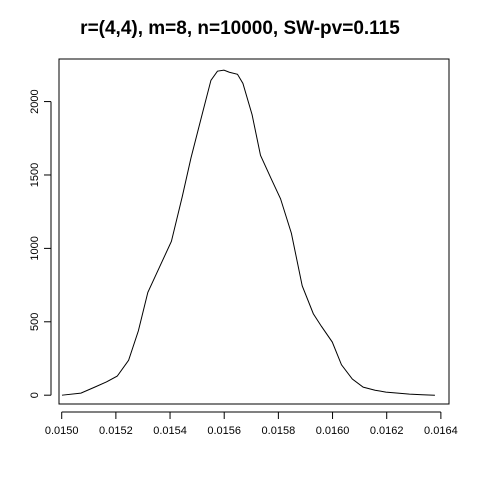  Describe the element at coordinates (116, 431) in the screenshot. I see `x-tick-label: 0.0152` at that location.